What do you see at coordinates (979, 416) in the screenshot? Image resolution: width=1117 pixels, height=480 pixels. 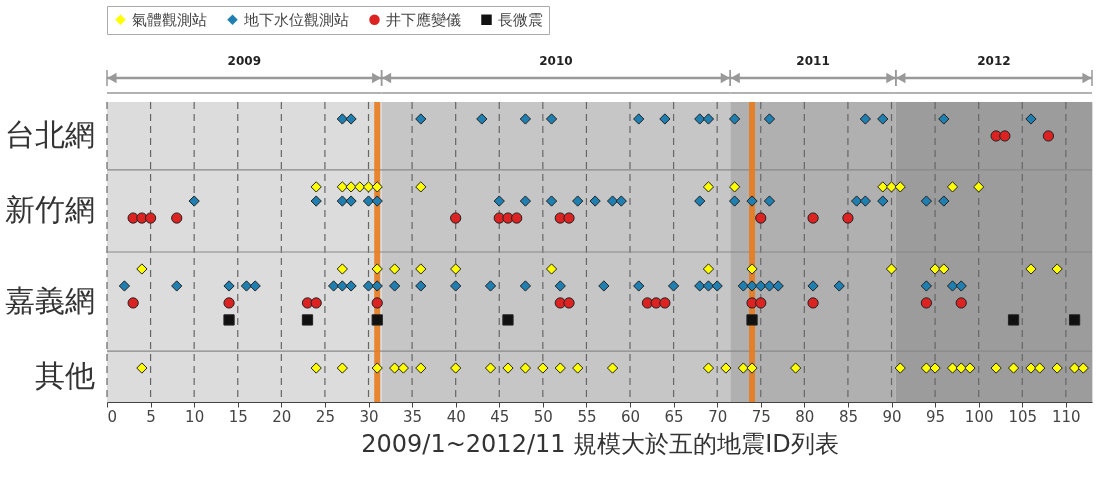 I see `x-tick-label: 100` at bounding box center [979, 416].